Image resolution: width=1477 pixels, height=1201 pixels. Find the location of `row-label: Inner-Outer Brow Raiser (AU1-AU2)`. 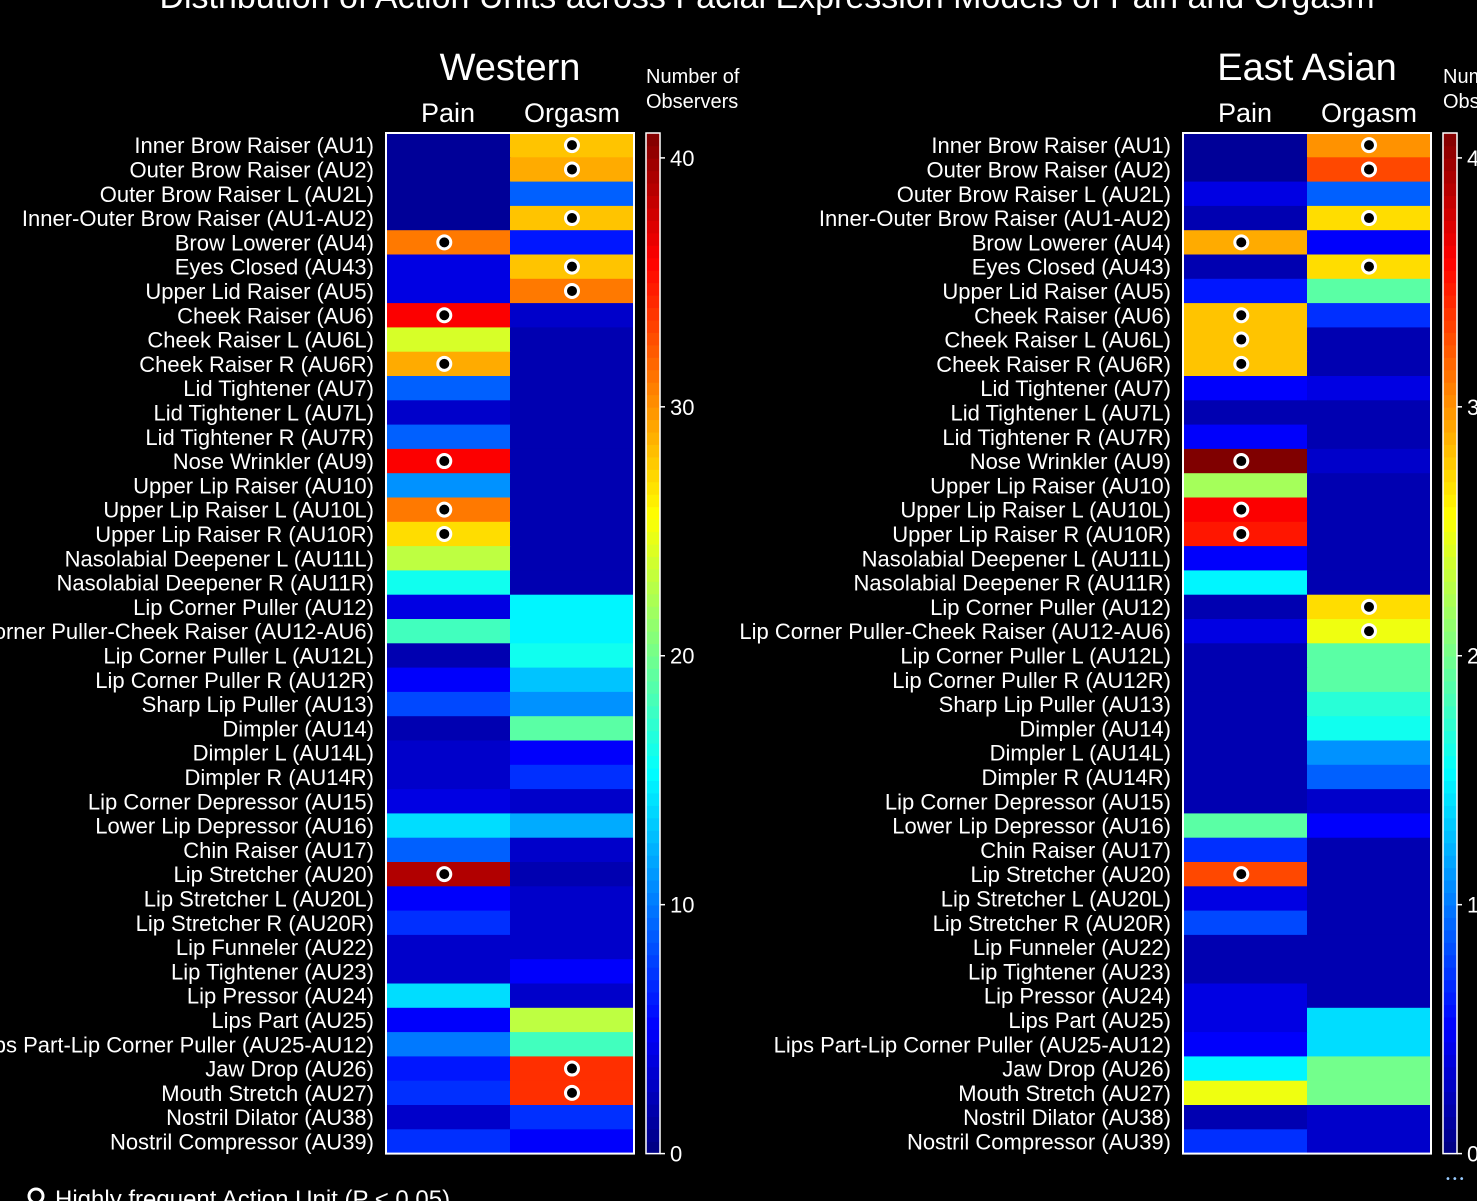

row-label: Inner-Outer Brow Raiser (AU1-AU2) is located at coordinates (995, 218).